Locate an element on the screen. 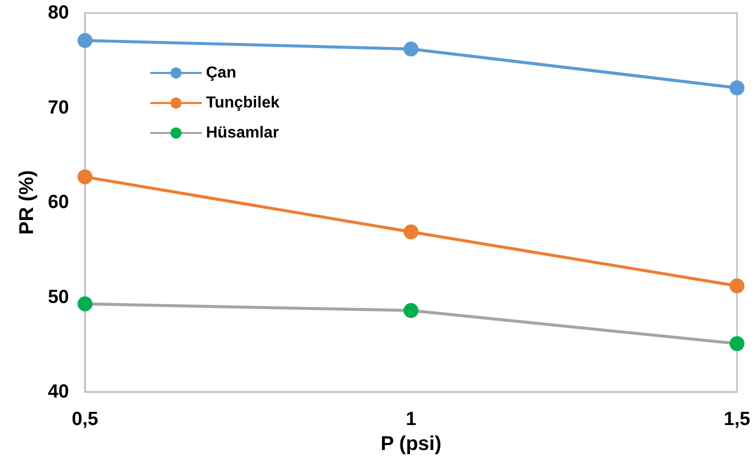  y-axis-title: PR (%) is located at coordinates (27, 202).